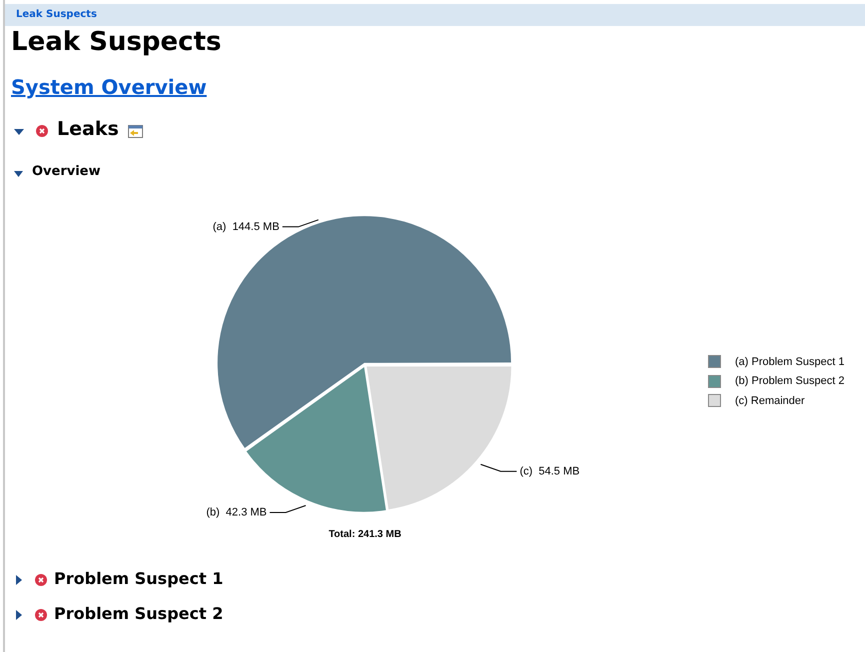 The image size is (865, 652). What do you see at coordinates (139, 578) in the screenshot?
I see `text: Problem Suspect 1` at bounding box center [139, 578].